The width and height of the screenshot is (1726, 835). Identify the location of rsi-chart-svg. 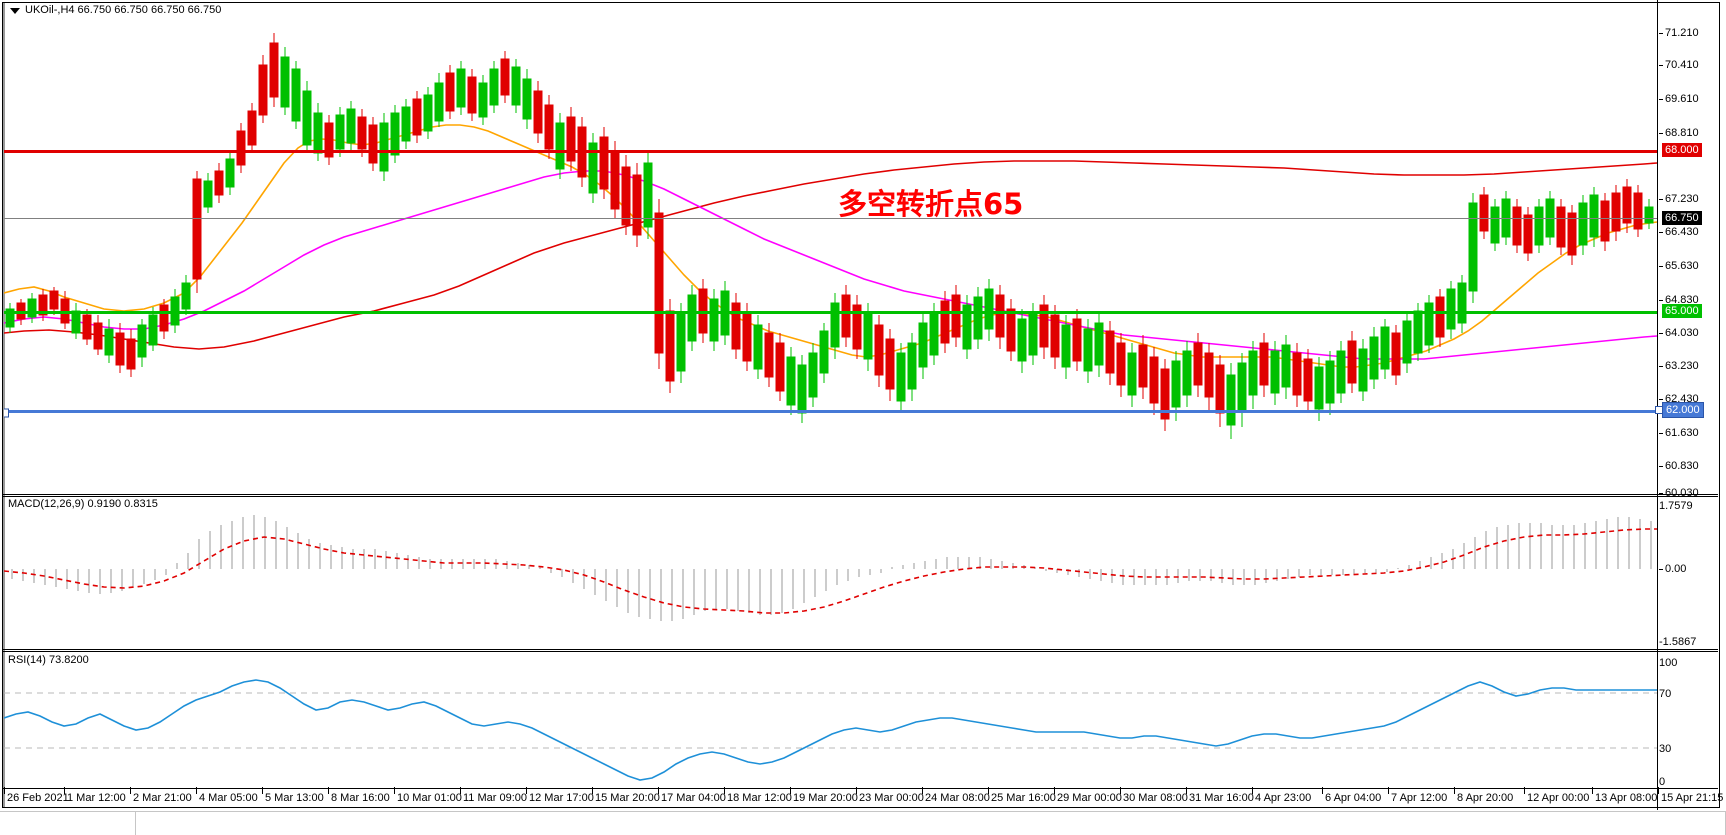
(830, 730).